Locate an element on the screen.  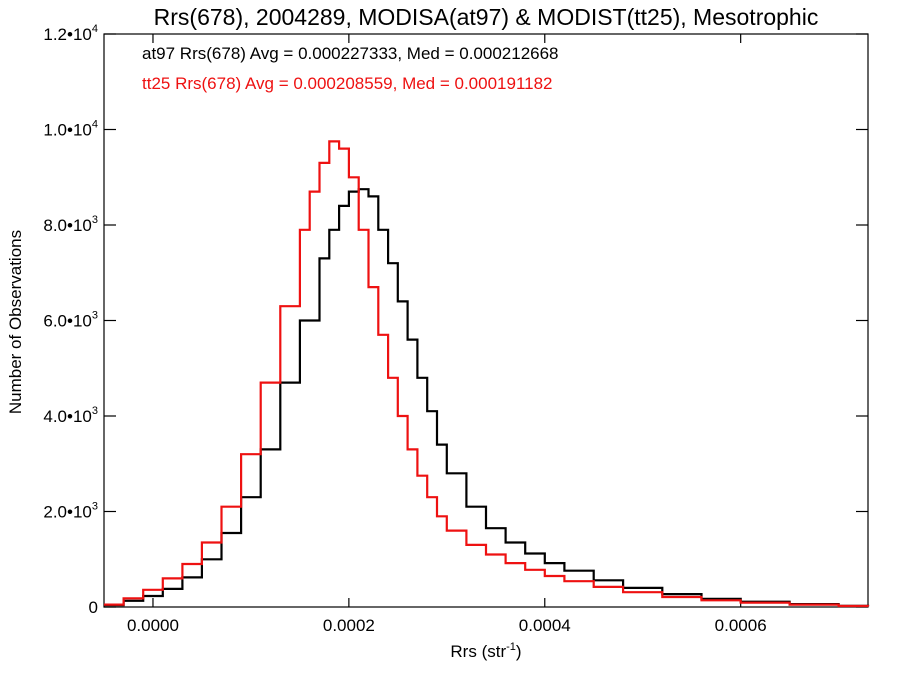
y-tick-base: 1.2•10 is located at coordinates (67, 34).